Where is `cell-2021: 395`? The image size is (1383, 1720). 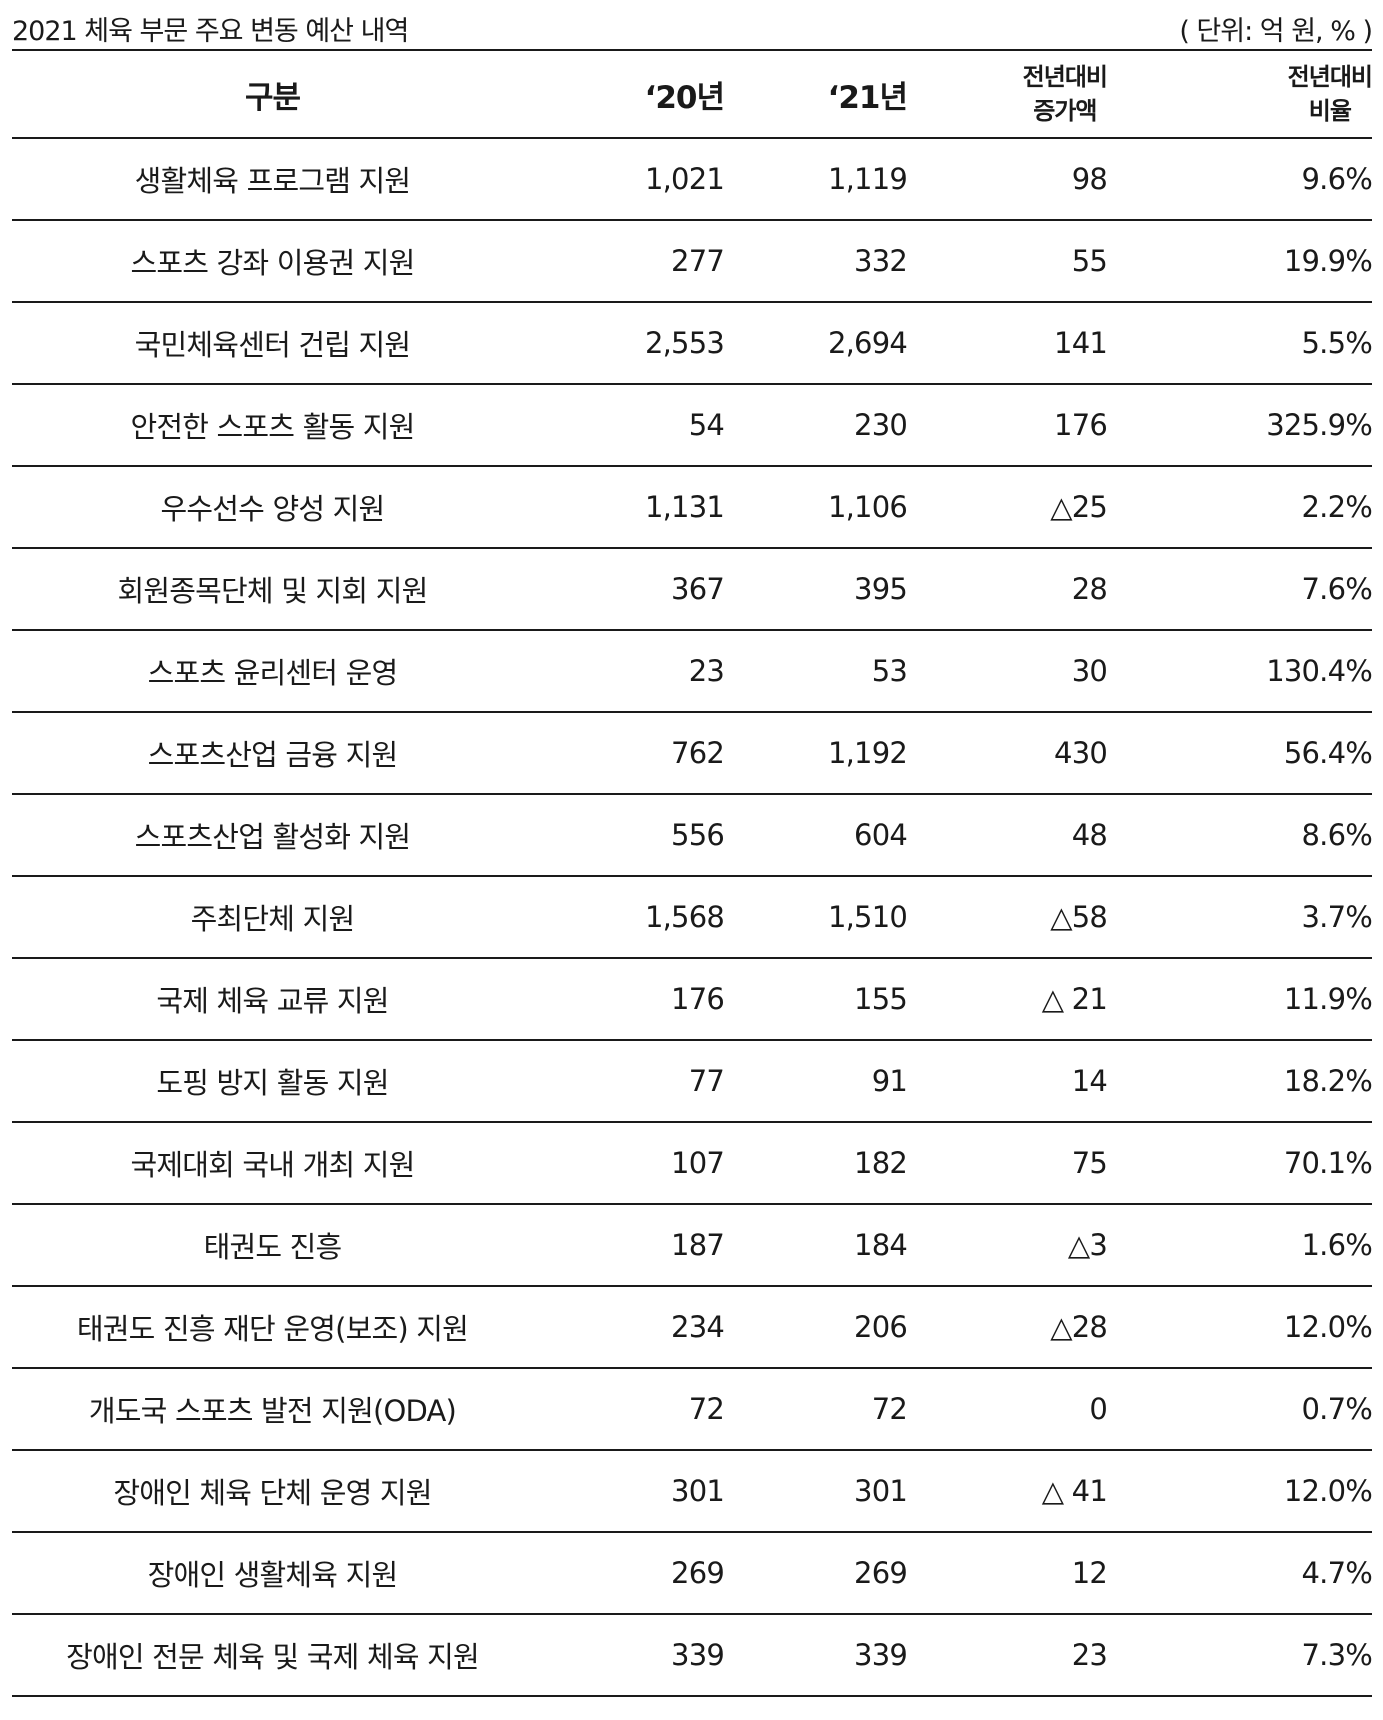 cell-2021: 395 is located at coordinates (815, 589).